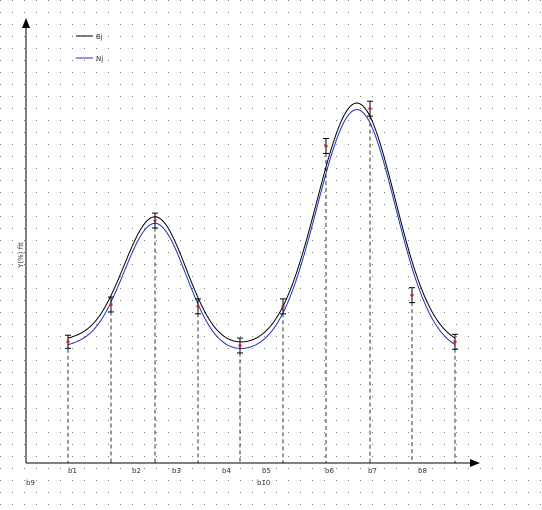  What do you see at coordinates (263, 483) in the screenshot?
I see `x-tick-label-lower: b10` at bounding box center [263, 483].